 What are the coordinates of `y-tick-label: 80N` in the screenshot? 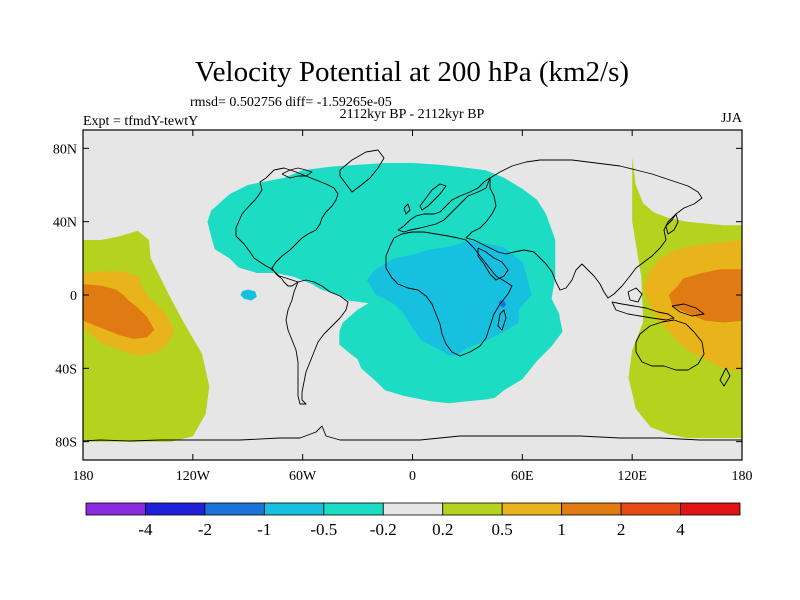 It's located at (65, 149).